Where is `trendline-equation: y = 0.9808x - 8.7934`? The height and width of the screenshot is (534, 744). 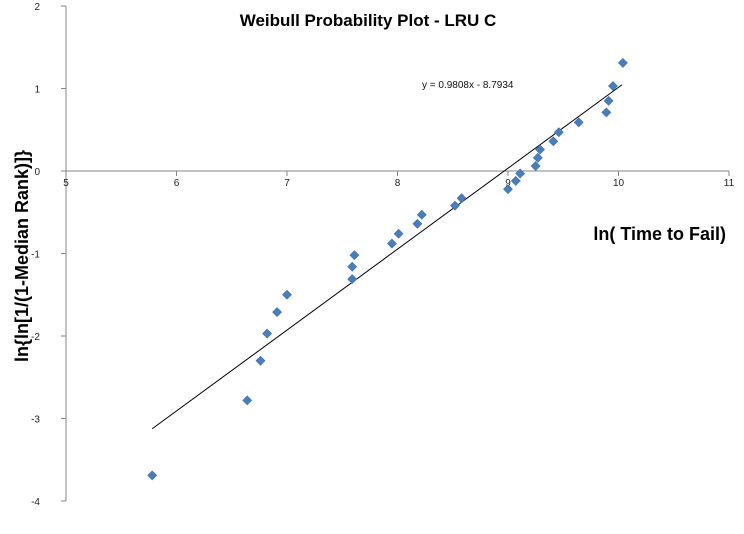
trendline-equation: y = 0.9808x - 8.7934 is located at coordinates (468, 85).